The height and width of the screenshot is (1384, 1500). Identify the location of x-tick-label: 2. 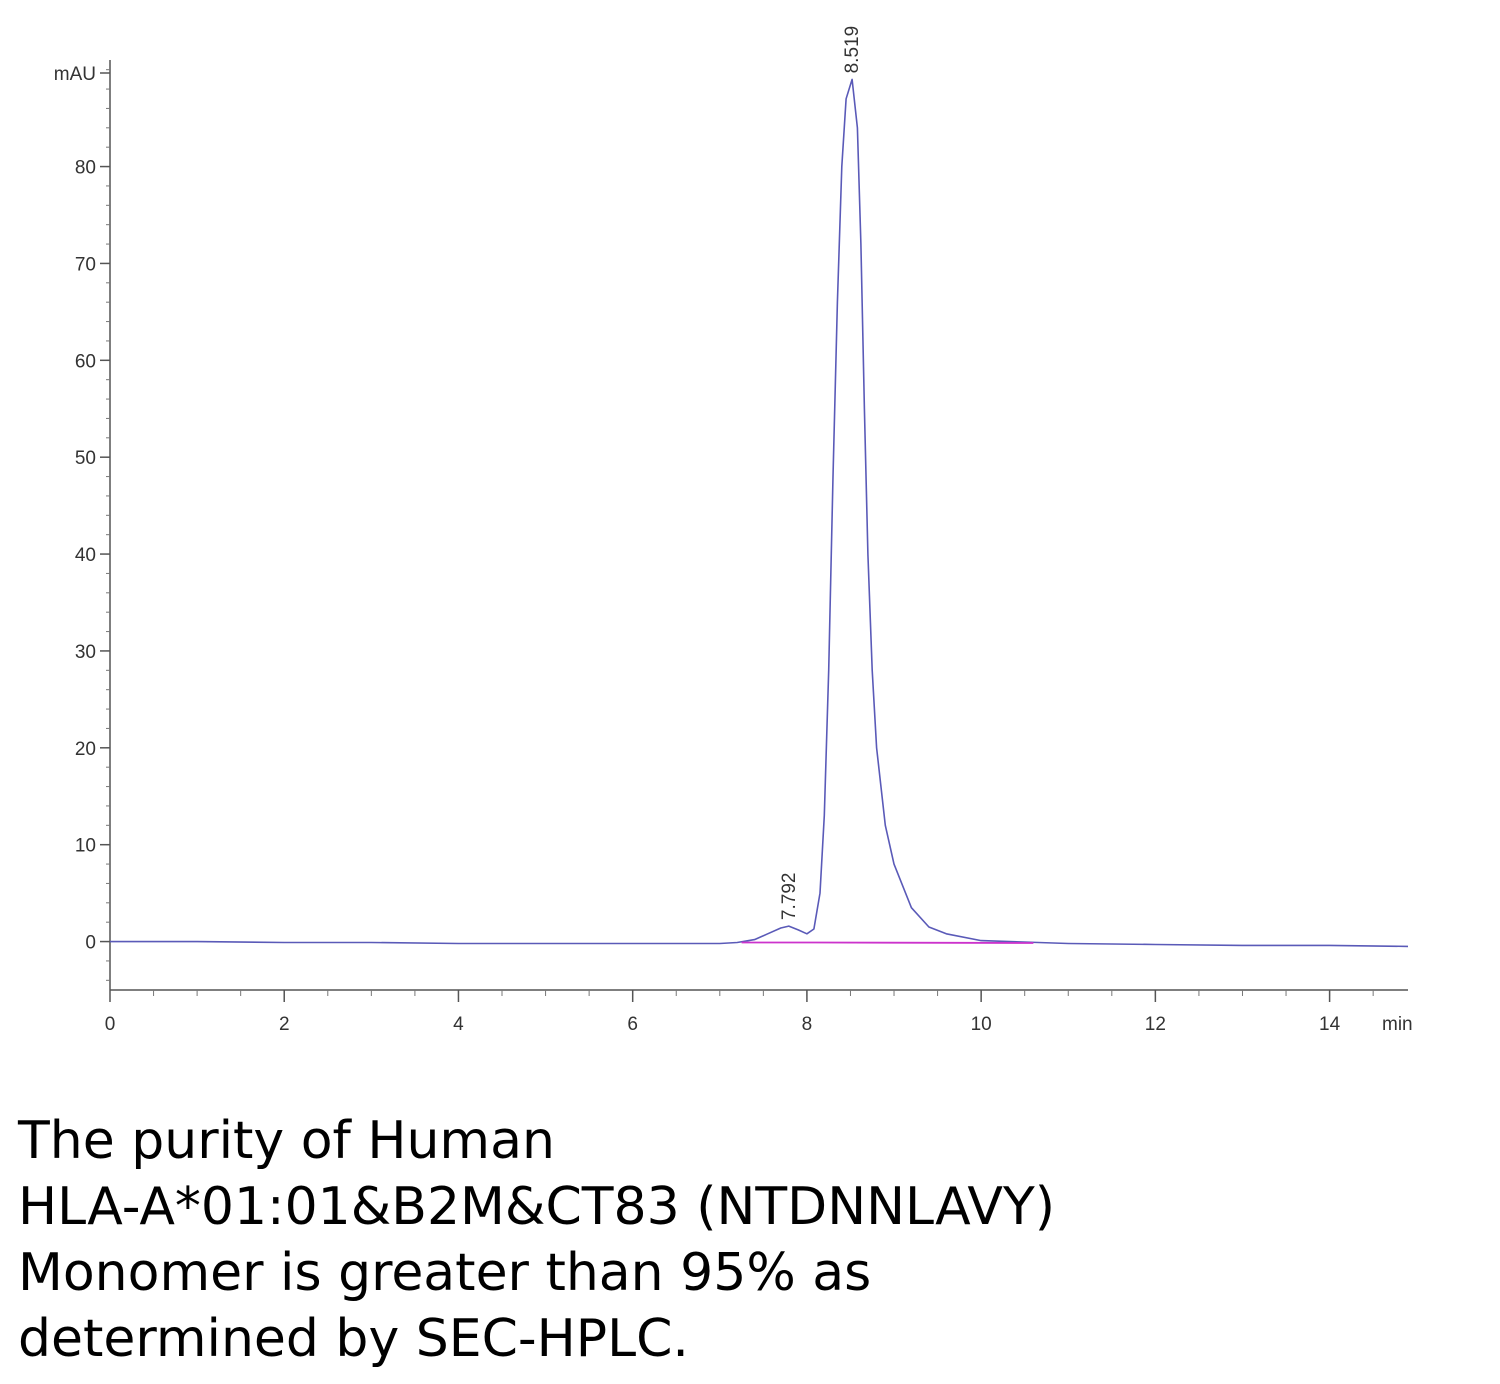
(284, 1024).